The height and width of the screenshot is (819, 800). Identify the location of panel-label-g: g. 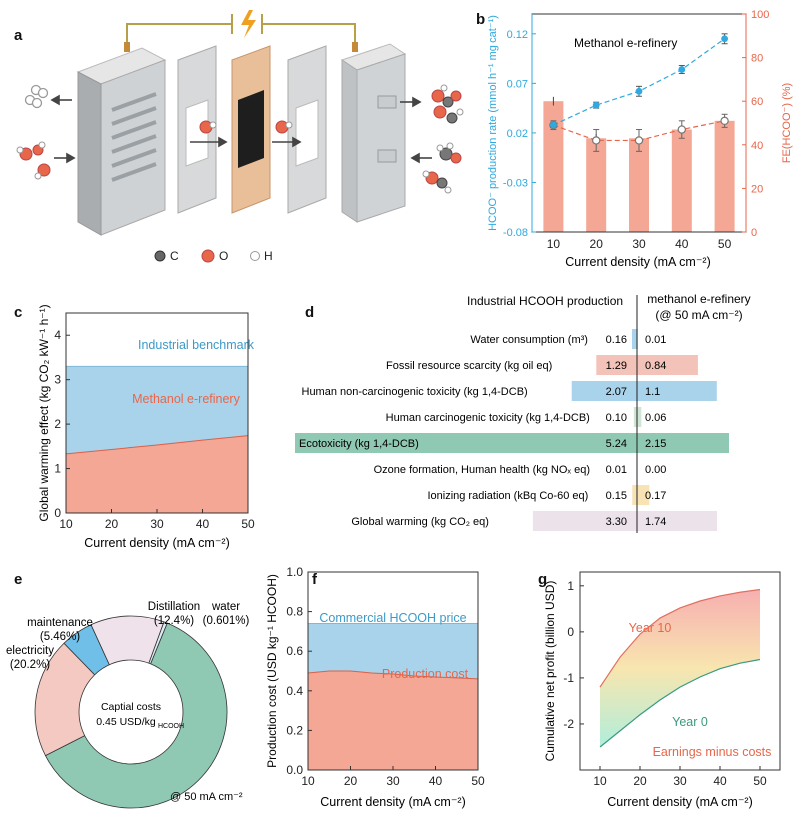
(542, 579).